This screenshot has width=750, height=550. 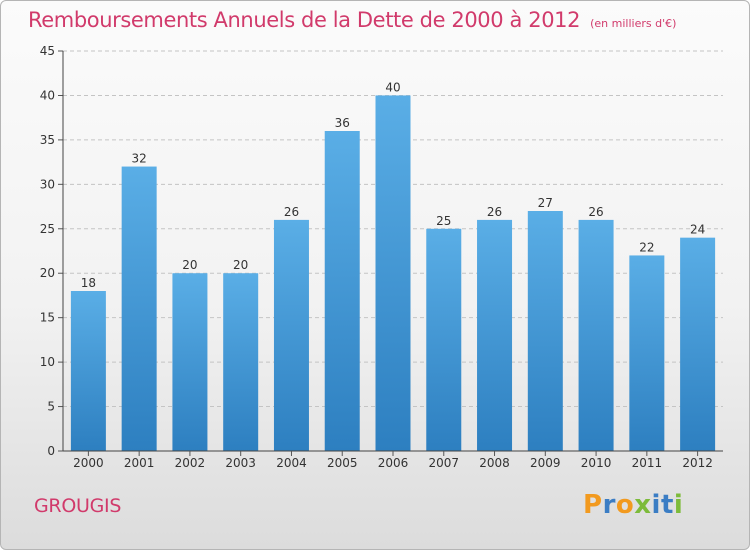 I want to click on x-tick-label: 2011, so click(x=647, y=463).